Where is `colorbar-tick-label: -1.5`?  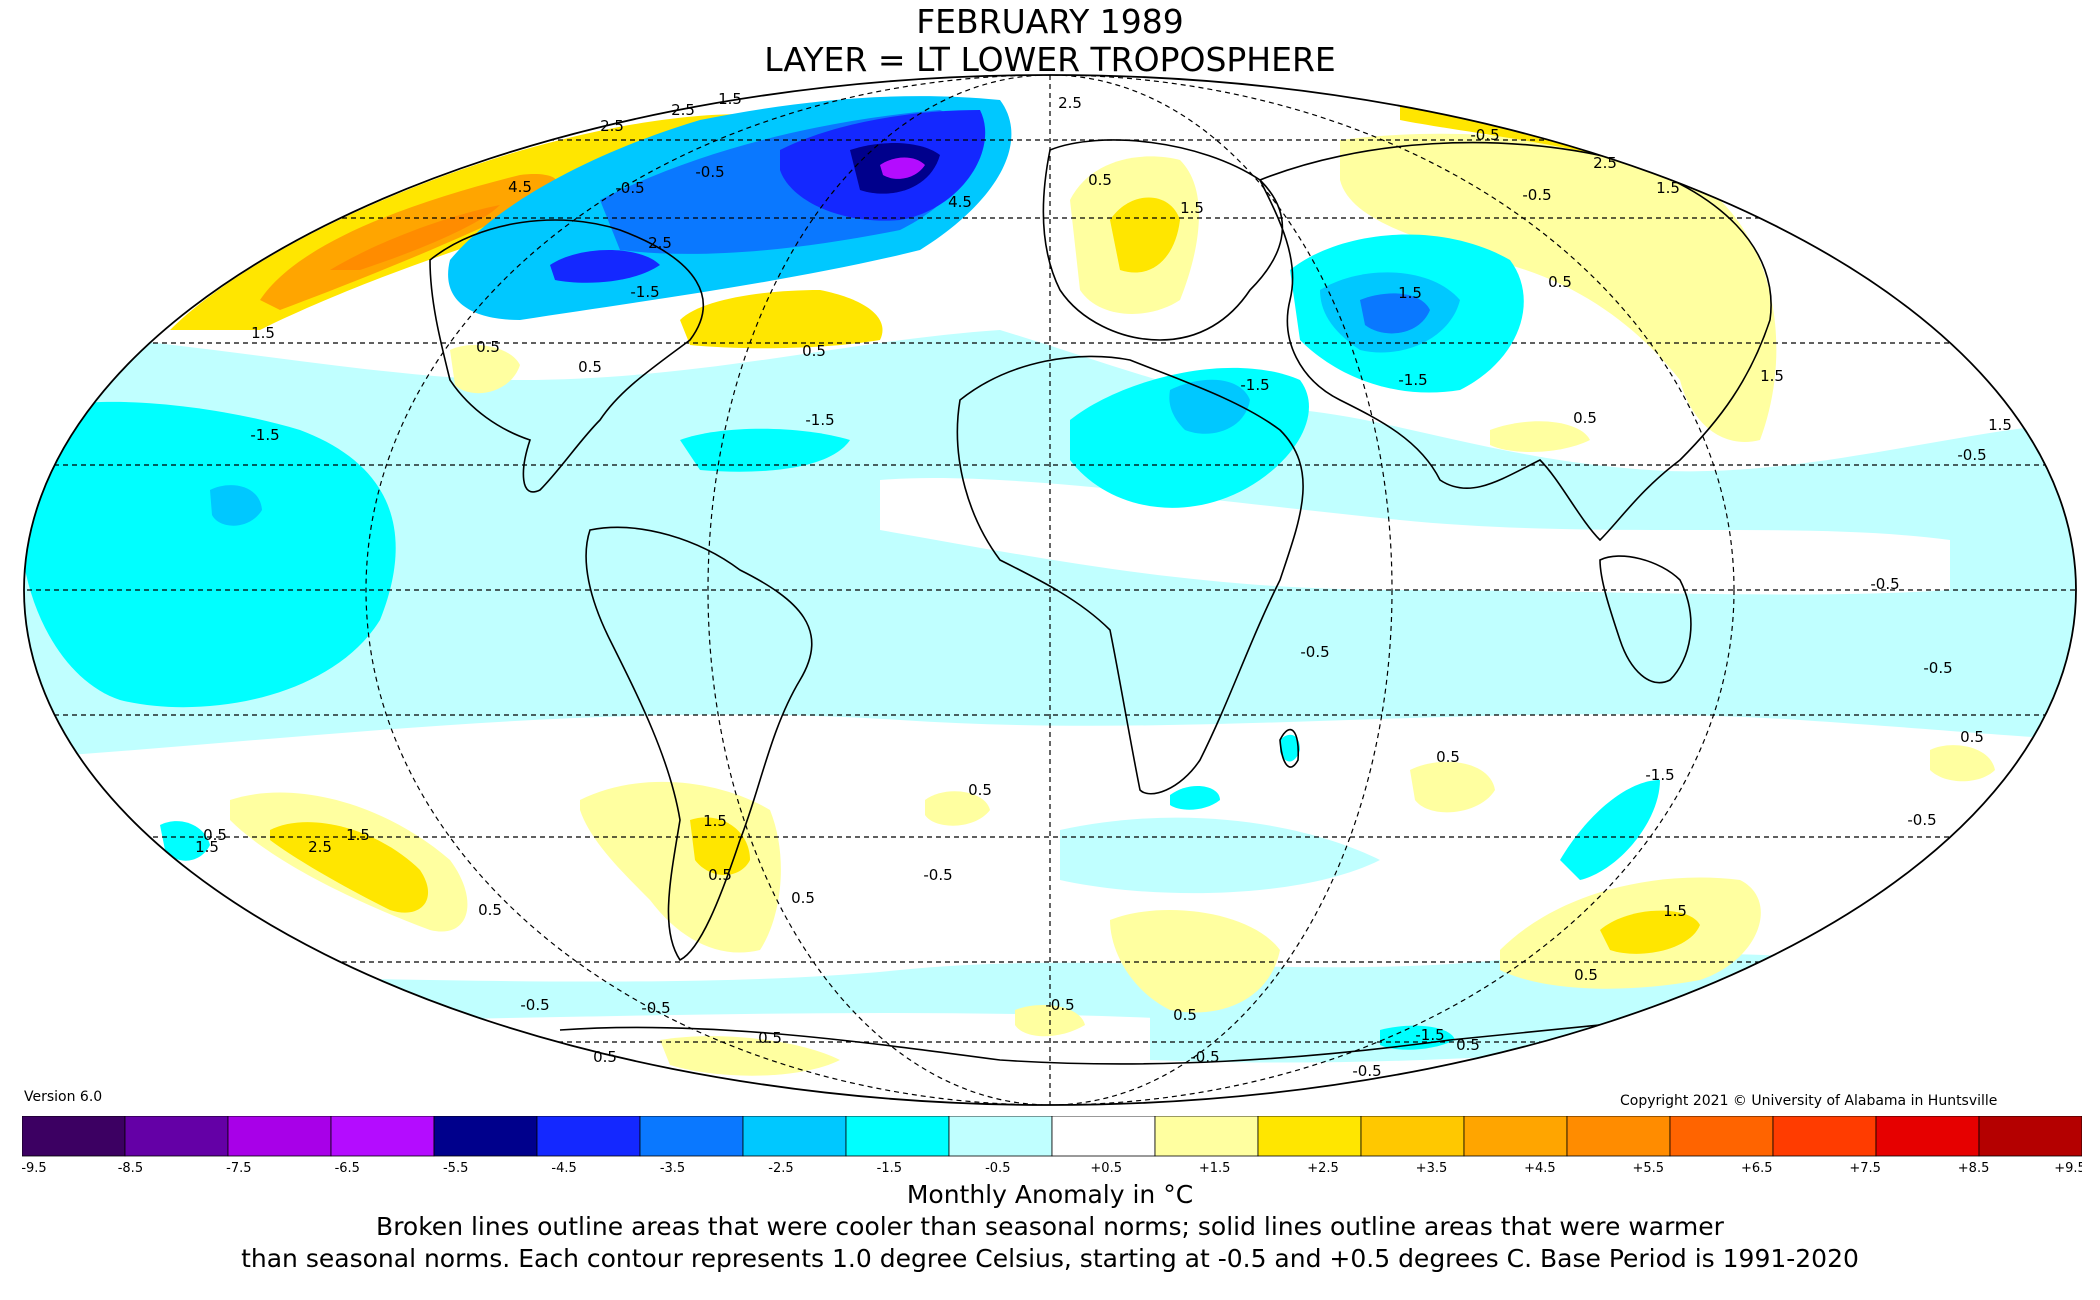 colorbar-tick-label: -1.5 is located at coordinates (889, 1168).